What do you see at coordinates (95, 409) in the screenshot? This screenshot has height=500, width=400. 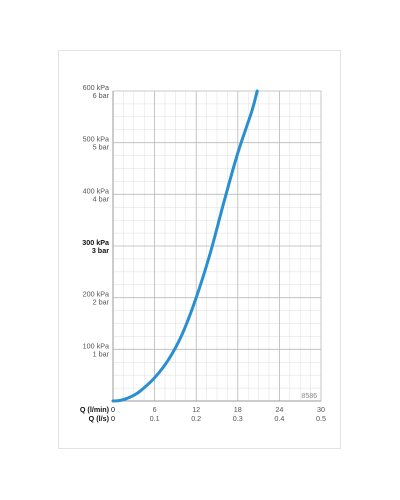 I see `x-axis-label-primary: Q (l/min)` at bounding box center [95, 409].